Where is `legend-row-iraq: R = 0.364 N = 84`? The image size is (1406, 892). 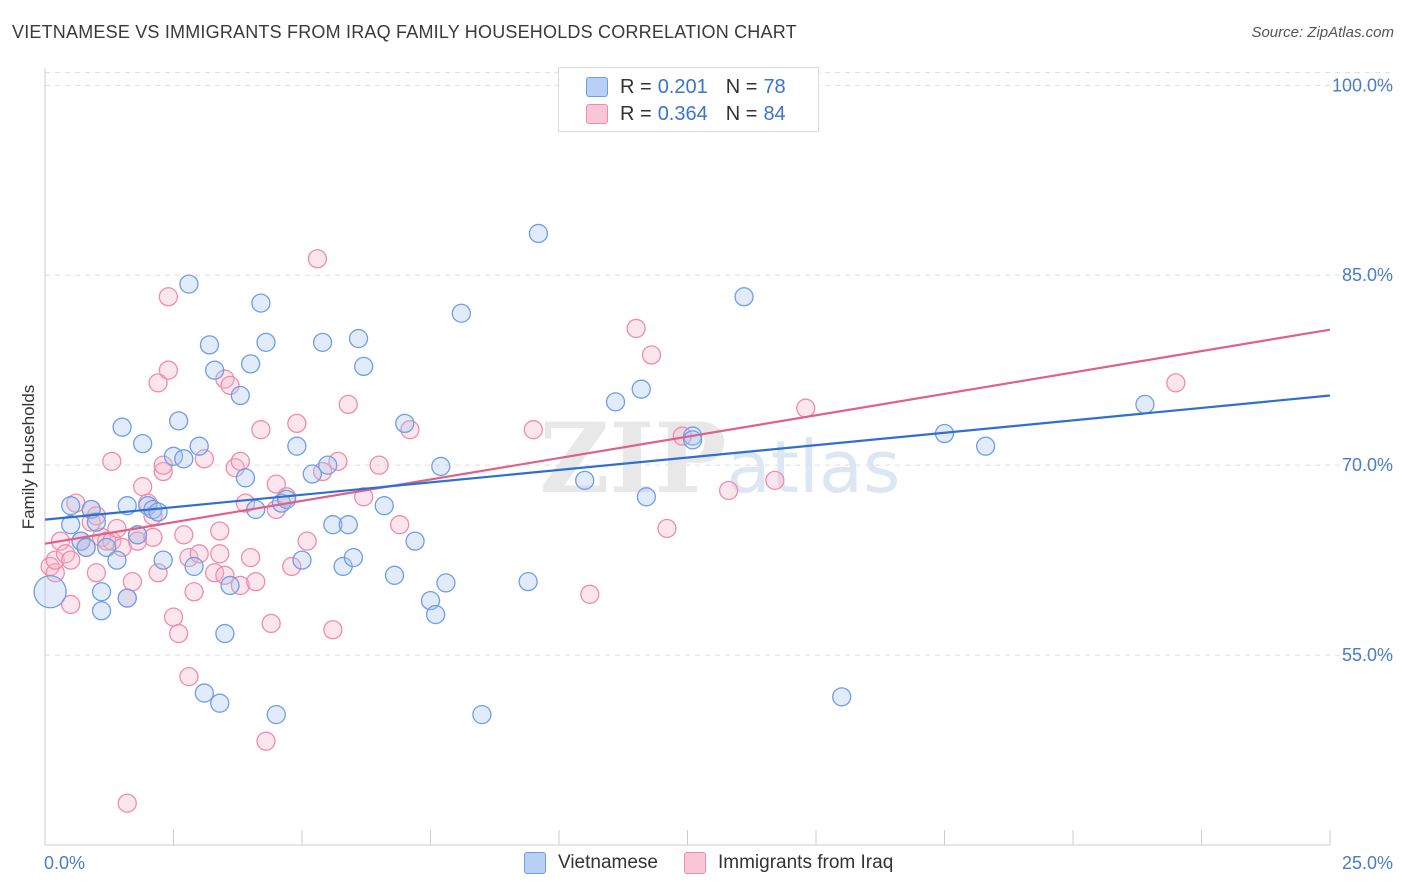
legend-row-iraq: R = 0.364 N = 84 is located at coordinates (686, 114).